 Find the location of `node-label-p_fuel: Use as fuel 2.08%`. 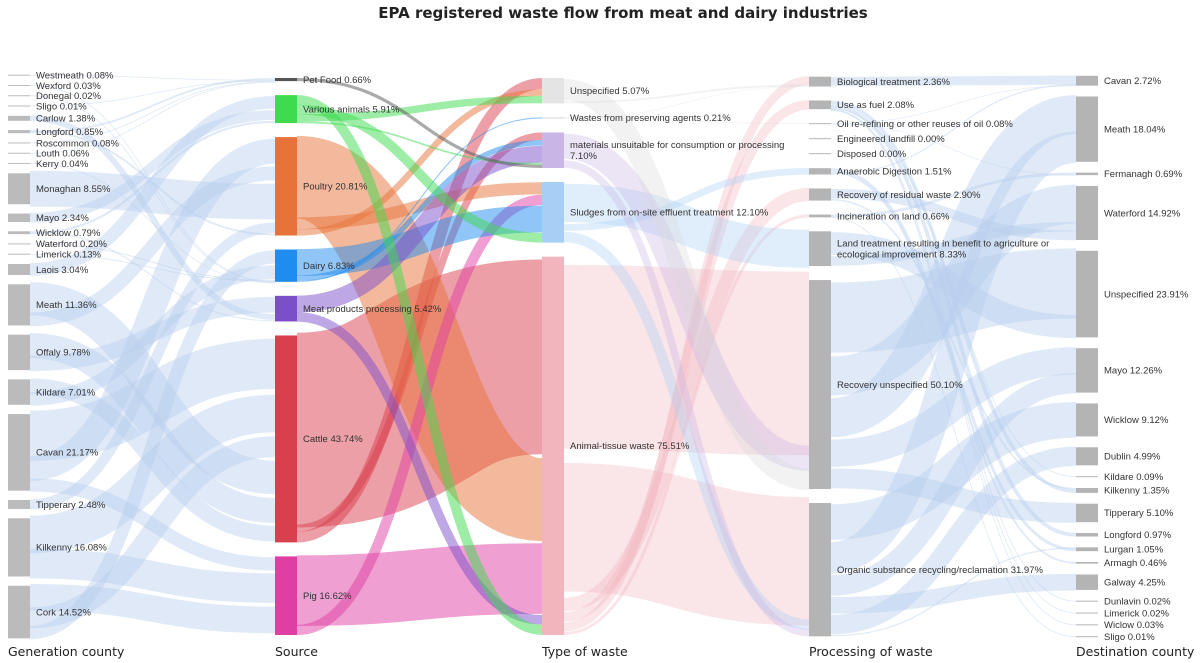

node-label-p_fuel: Use as fuel 2.08% is located at coordinates (876, 105).